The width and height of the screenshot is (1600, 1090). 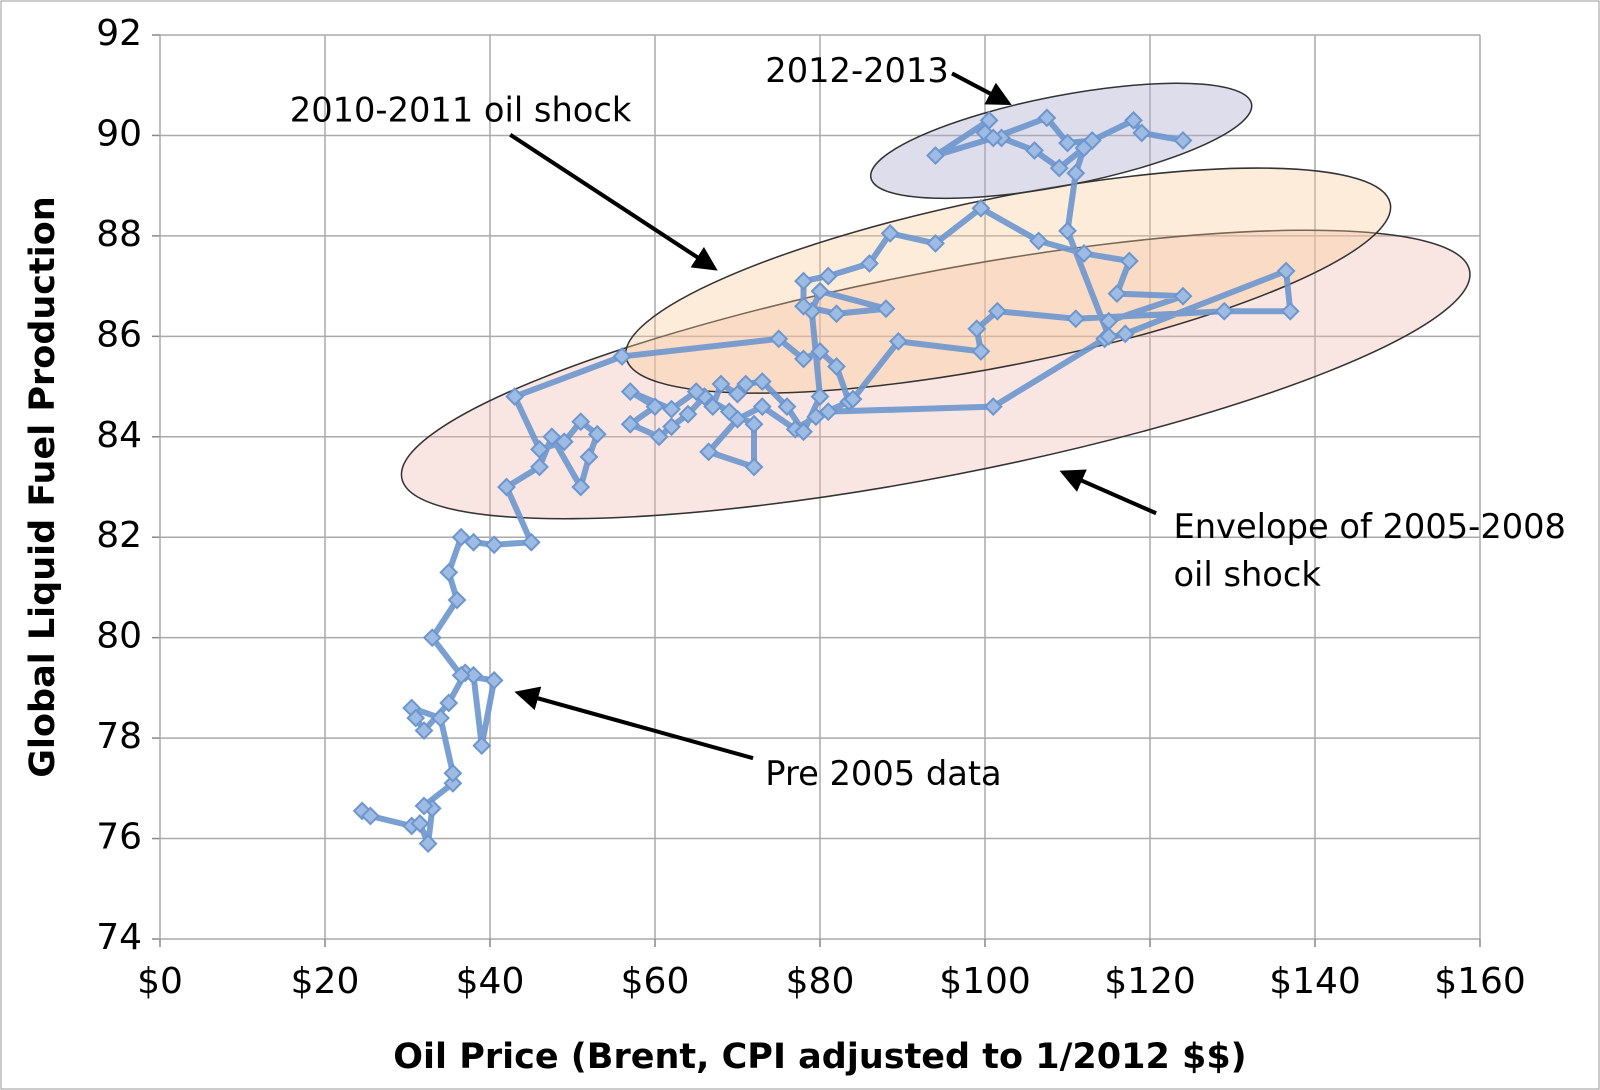 I want to click on x-tick-label: $0, so click(x=160, y=981).